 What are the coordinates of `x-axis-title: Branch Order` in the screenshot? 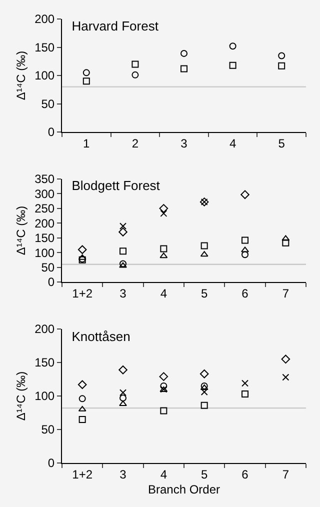 It's located at (184, 489).